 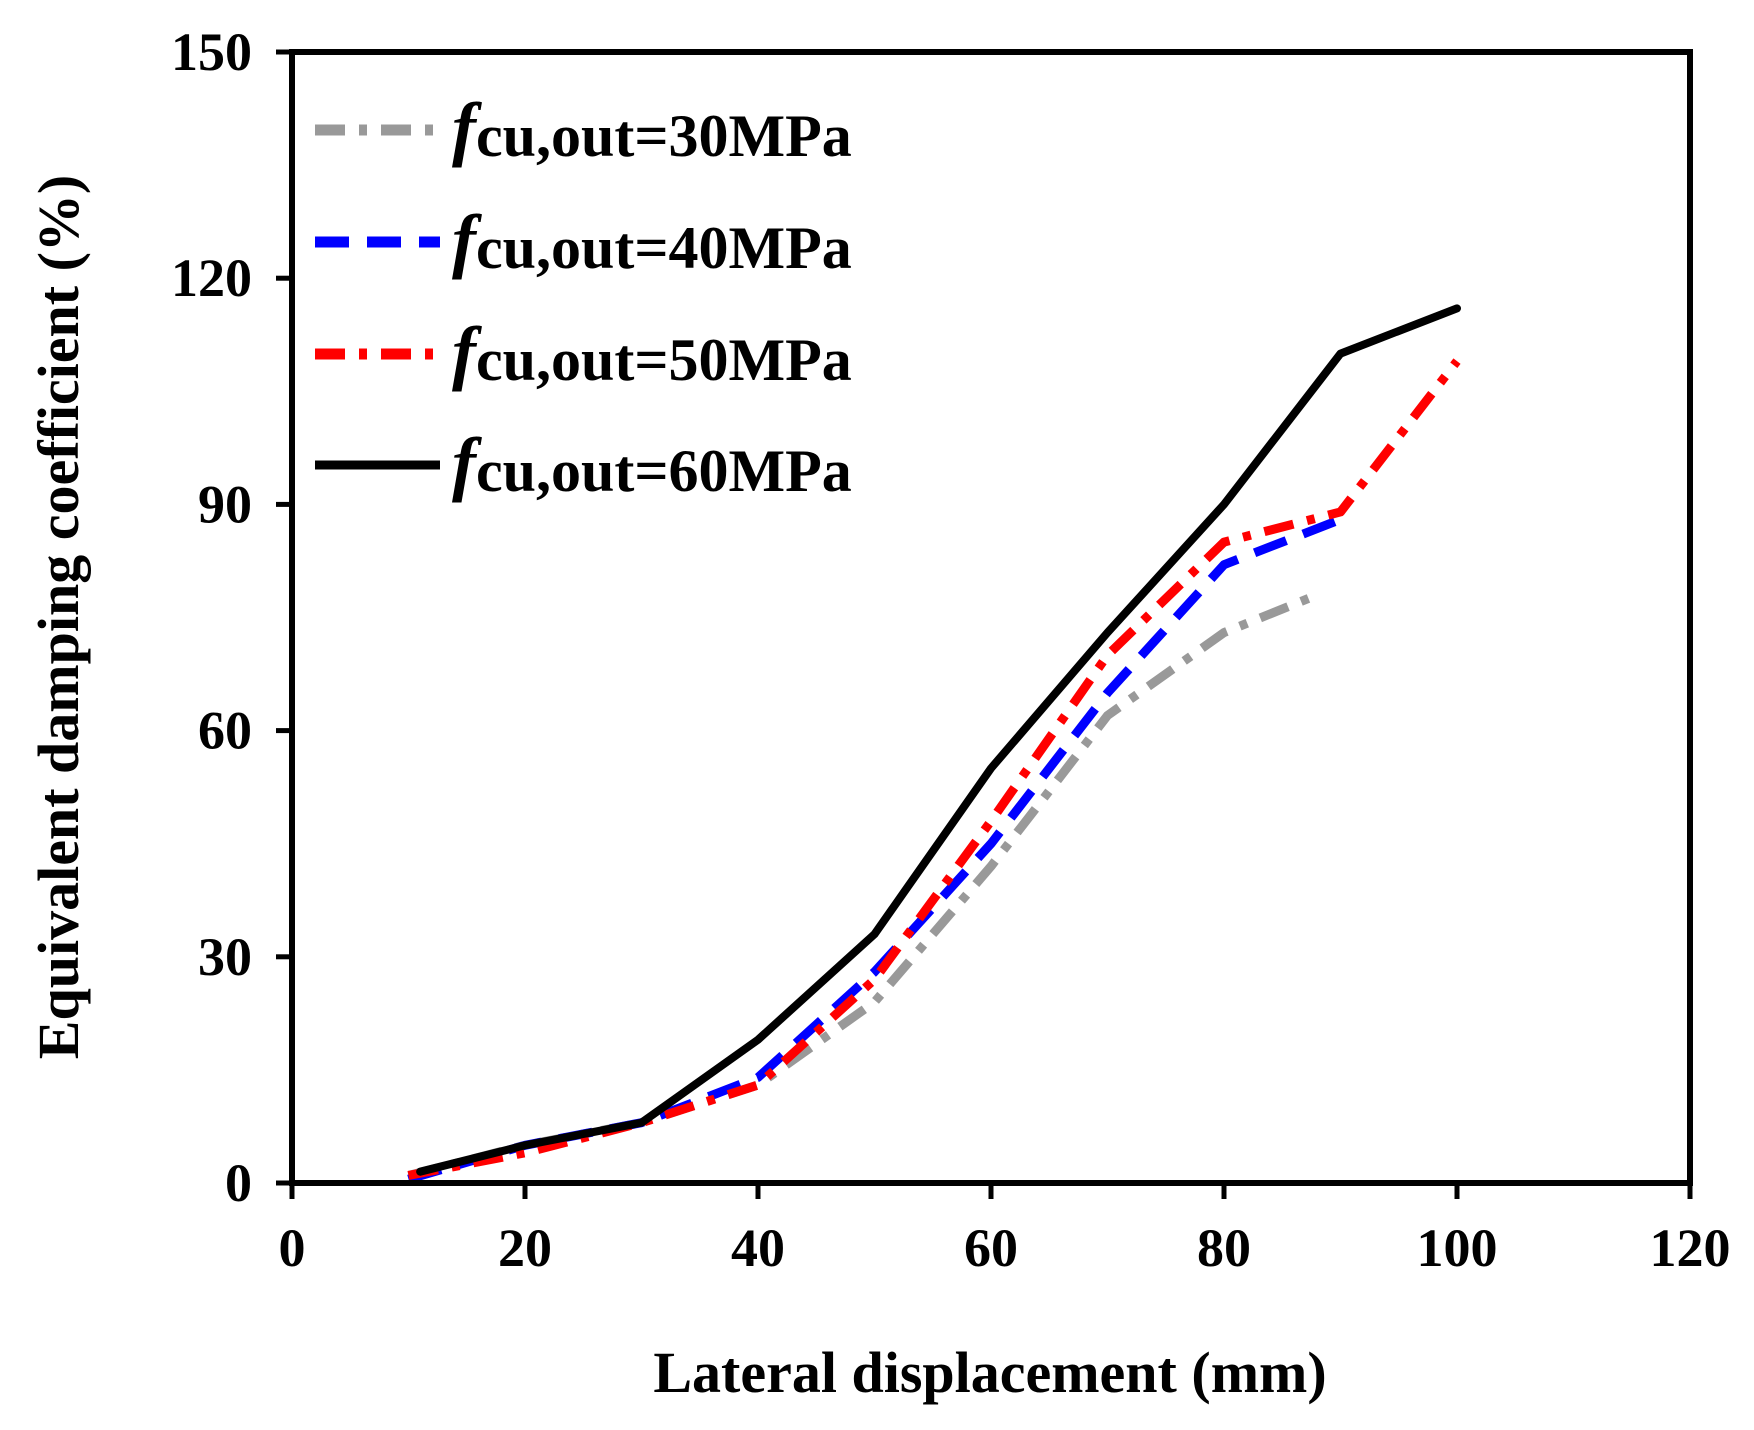 I want to click on legend-label-3: fcu,out=50MPa, so click(x=652, y=352).